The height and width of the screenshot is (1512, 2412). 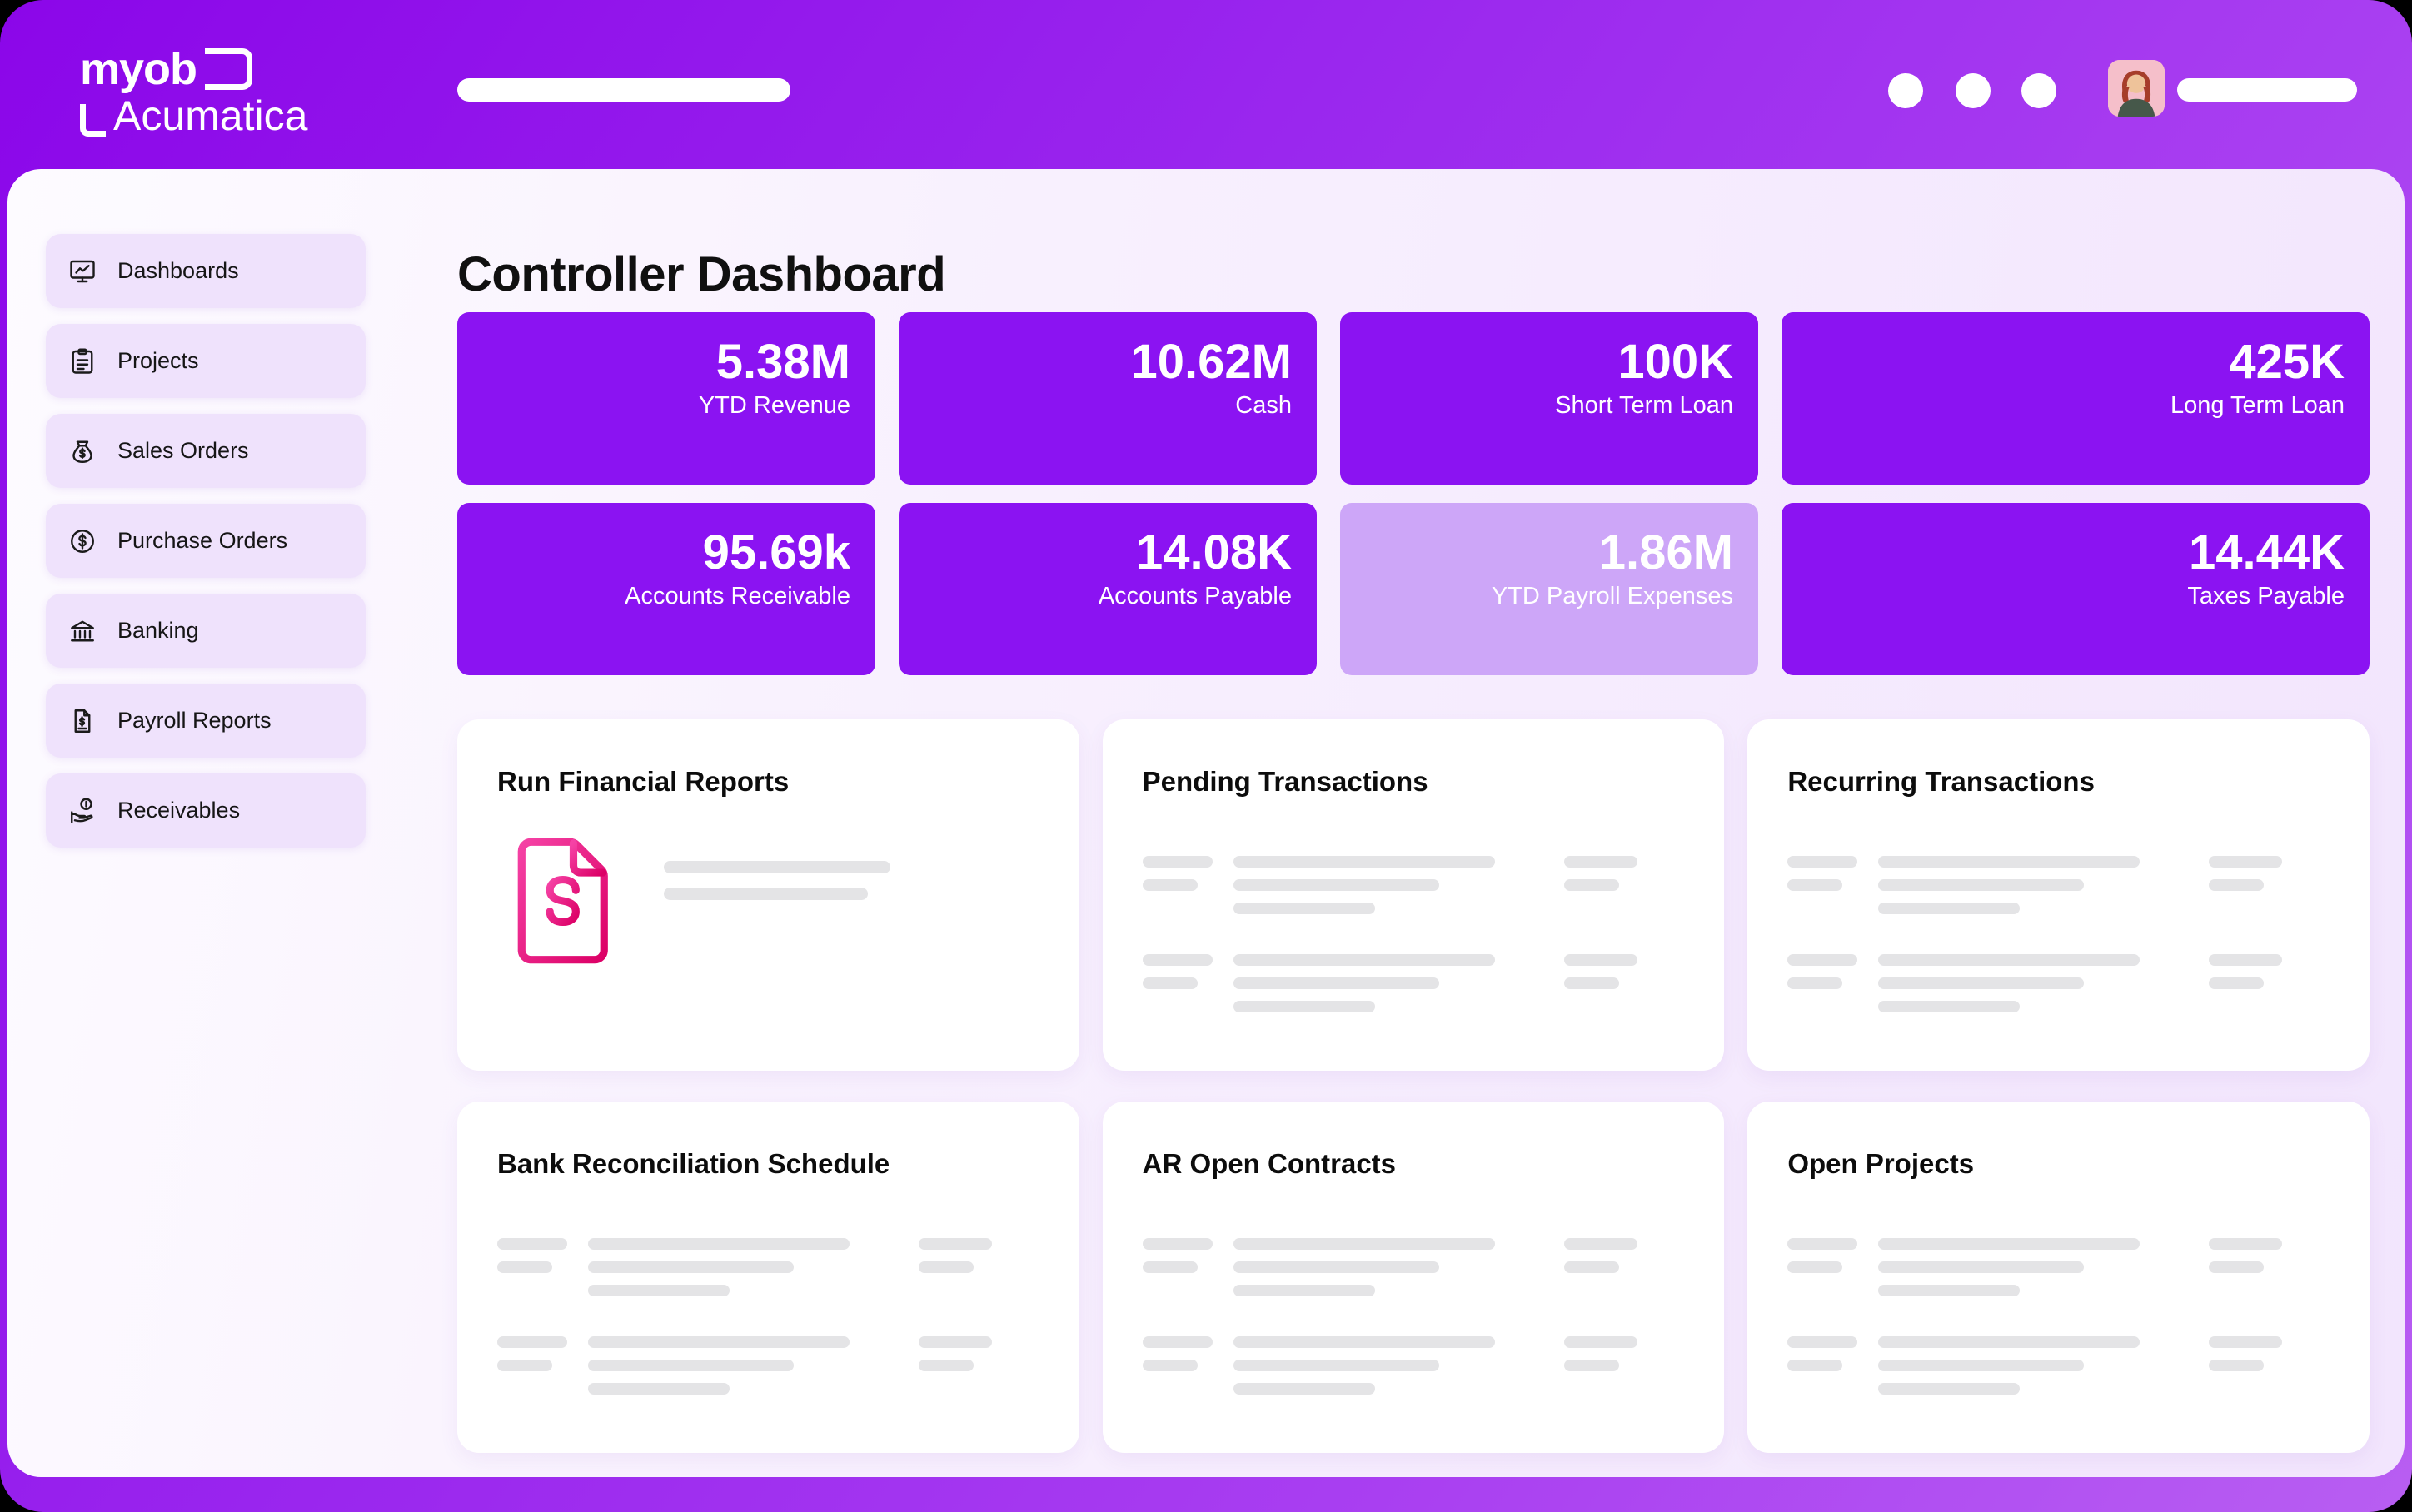 What do you see at coordinates (738, 596) in the screenshot?
I see `kpi-label: Accounts Receivable` at bounding box center [738, 596].